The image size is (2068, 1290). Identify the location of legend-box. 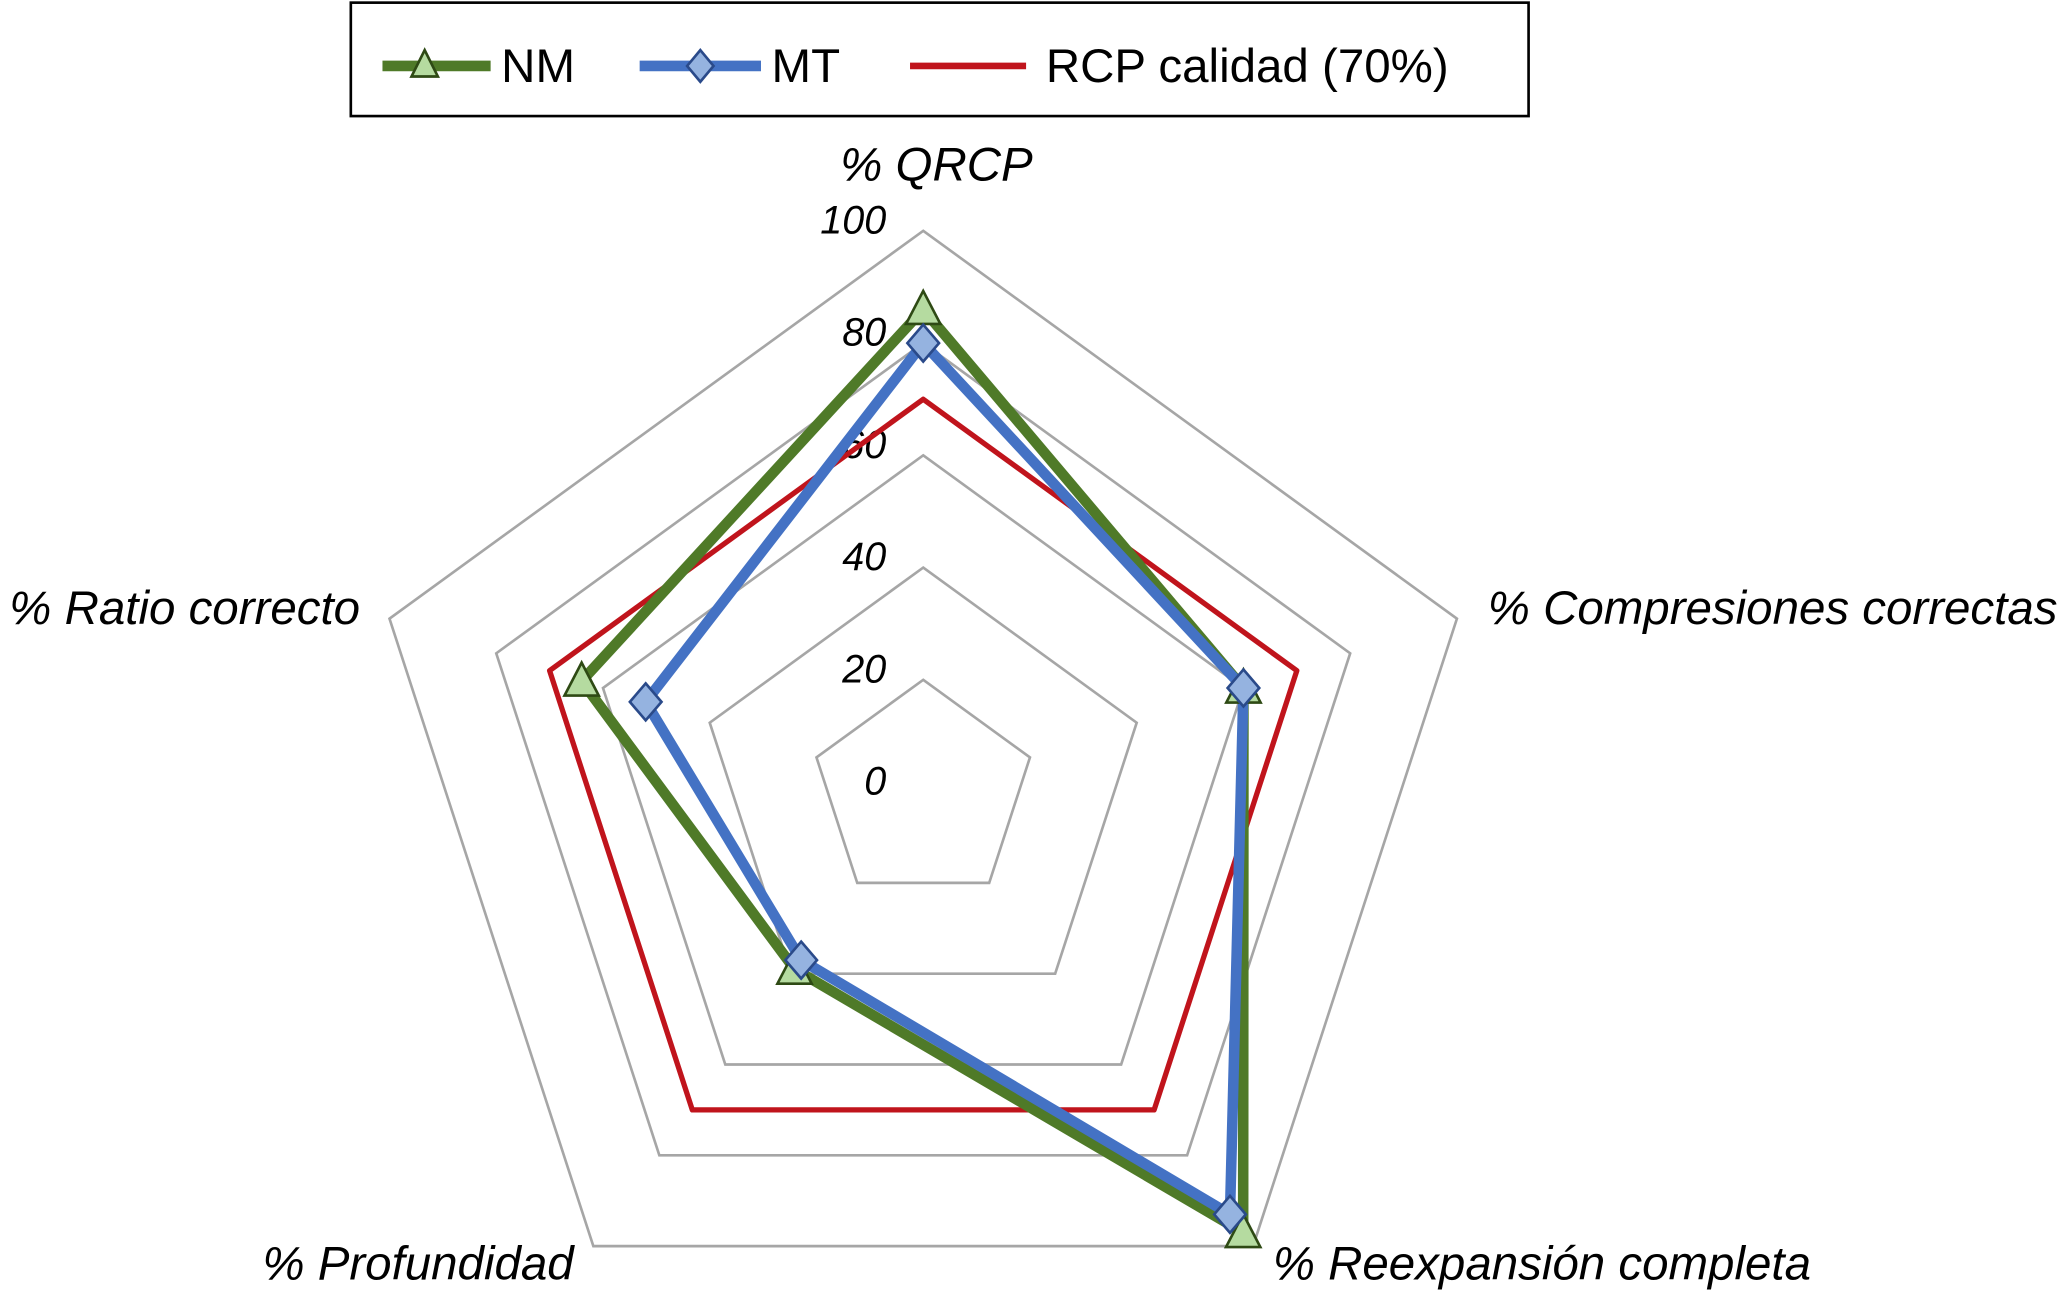
(939, 59).